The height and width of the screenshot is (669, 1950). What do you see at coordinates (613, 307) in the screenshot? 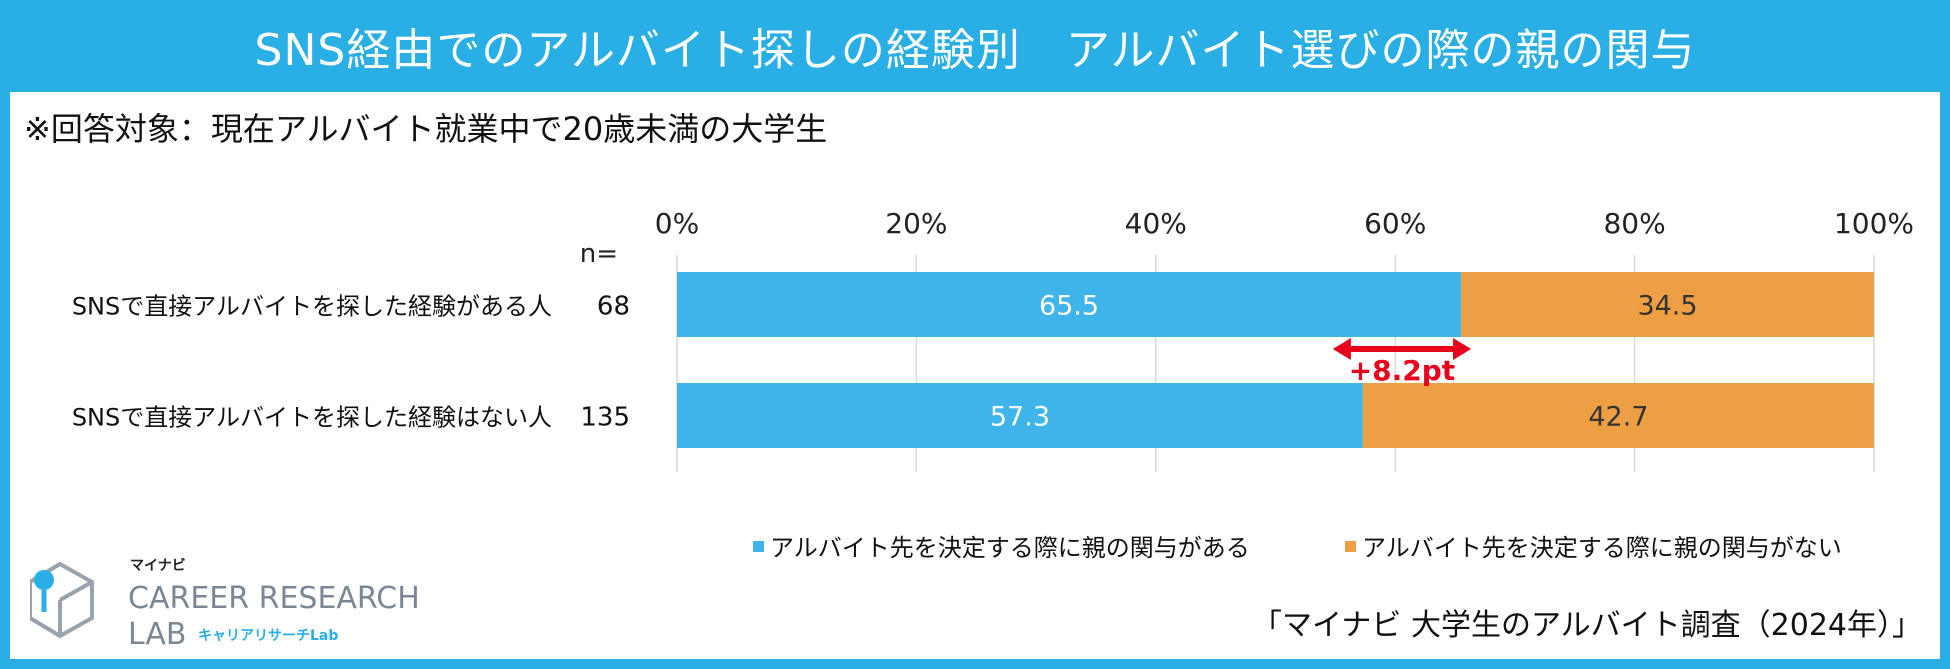
I see `n-value: 68` at bounding box center [613, 307].